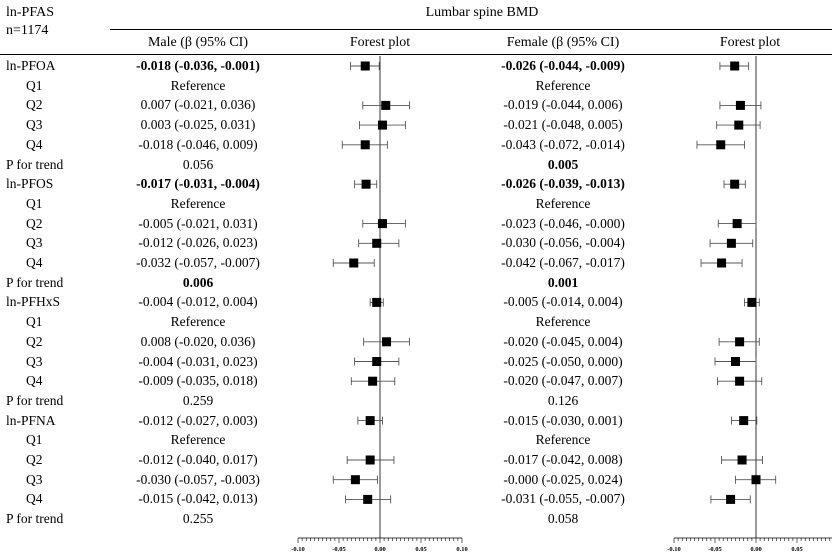  I want to click on male-estimate-cell: 0.056, so click(198, 164).